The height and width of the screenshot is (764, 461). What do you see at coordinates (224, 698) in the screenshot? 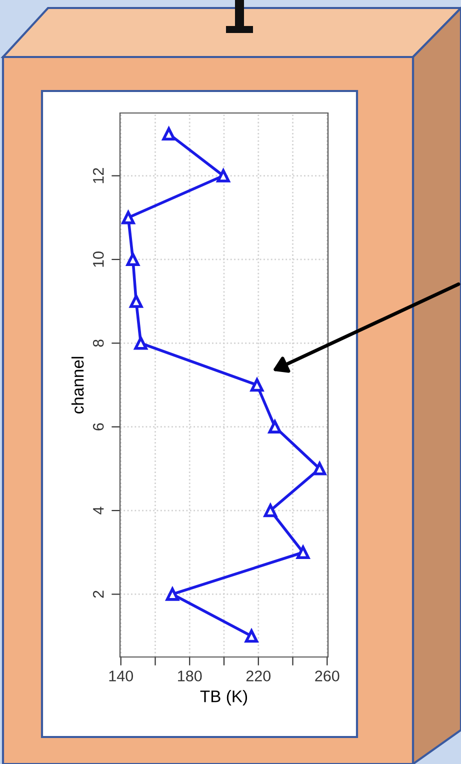
I see `x-axis-title: TB (K)` at bounding box center [224, 698].